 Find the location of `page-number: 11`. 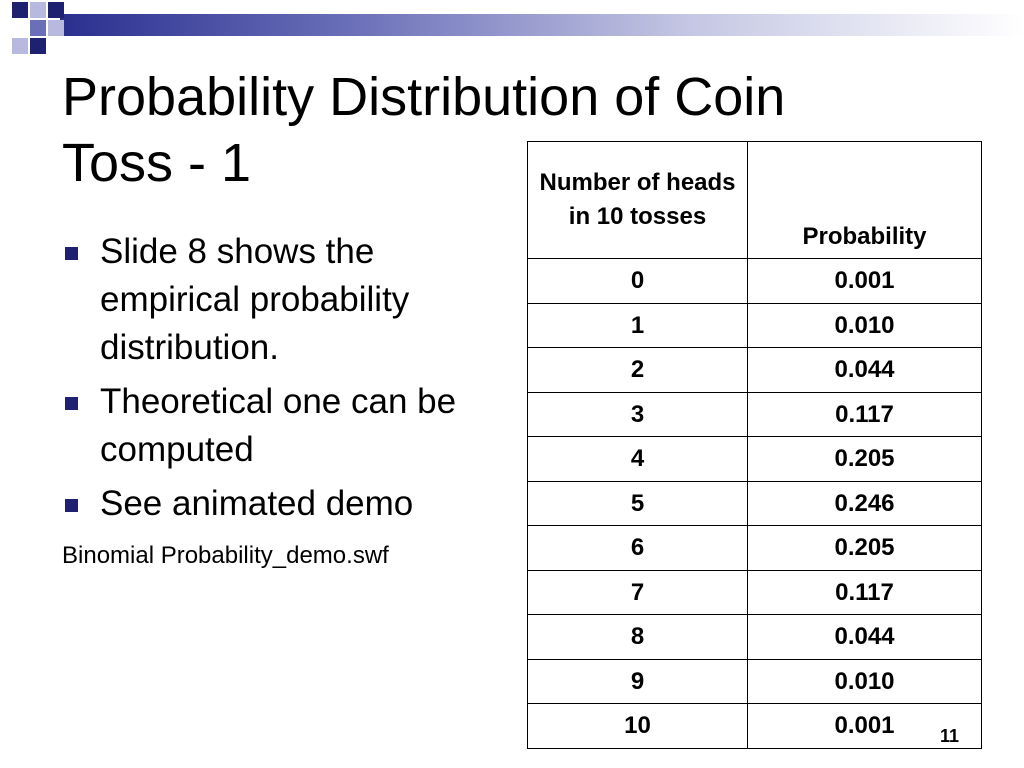

page-number: 11 is located at coordinates (950, 736).